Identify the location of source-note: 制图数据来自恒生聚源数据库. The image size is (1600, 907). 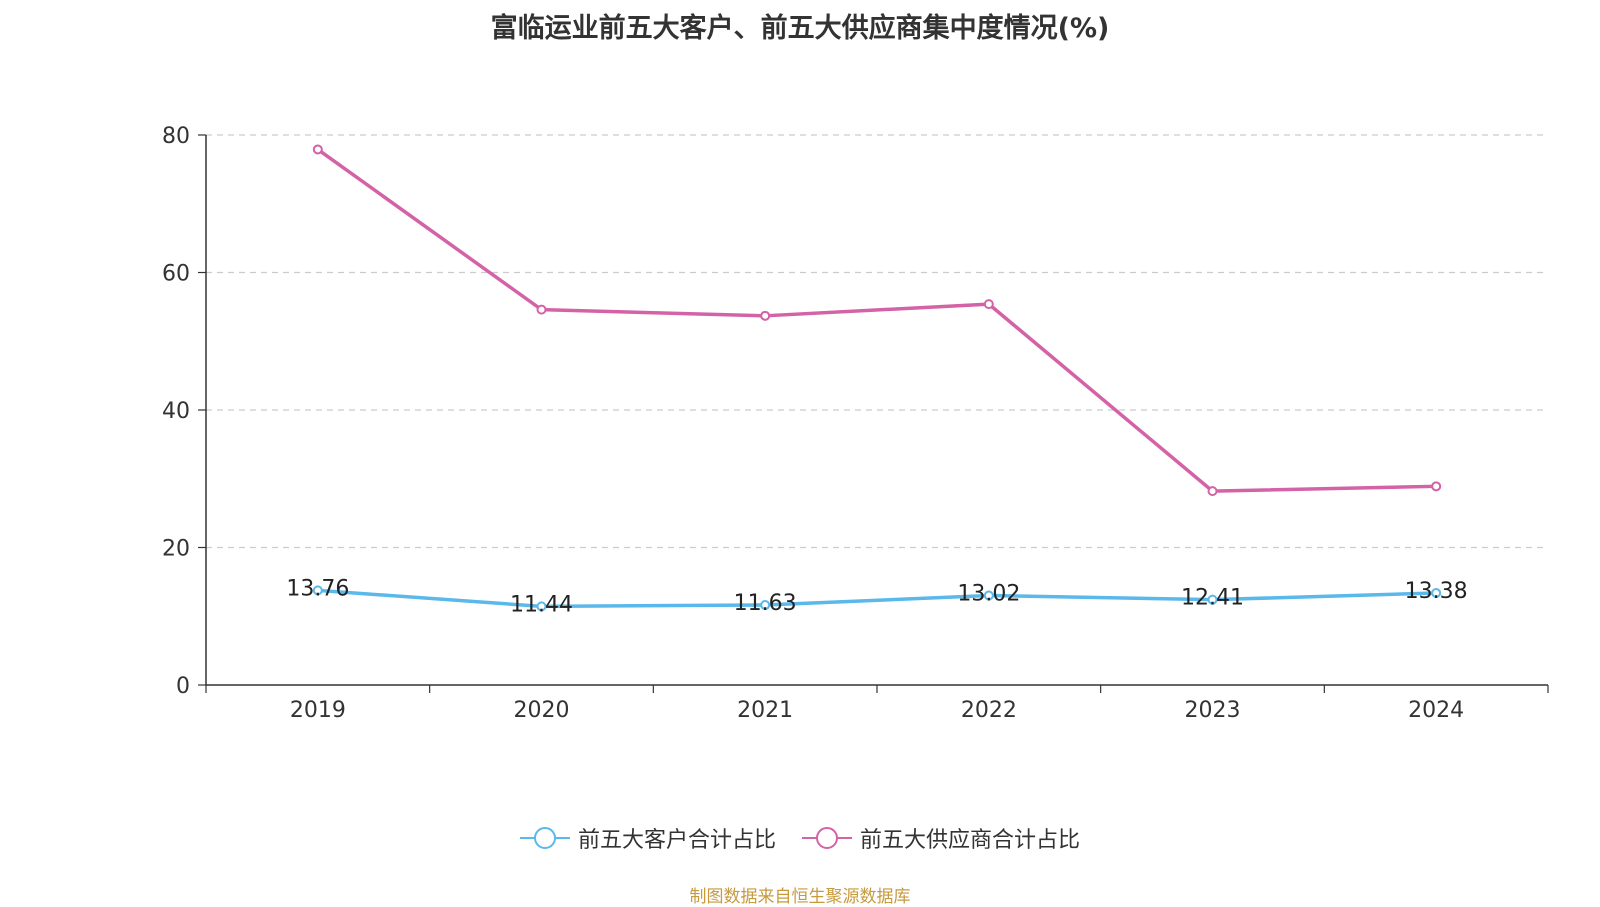
(800, 897).